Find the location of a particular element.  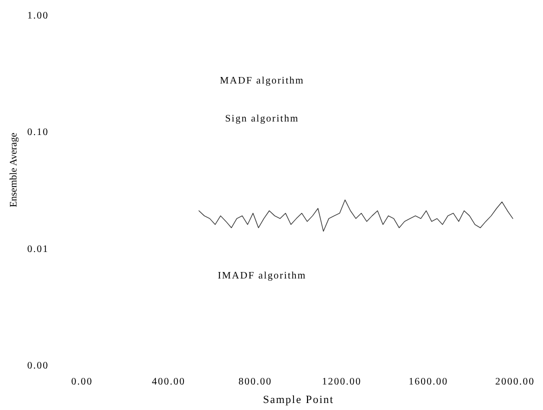

annotation: MADF algorithm is located at coordinates (262, 81).